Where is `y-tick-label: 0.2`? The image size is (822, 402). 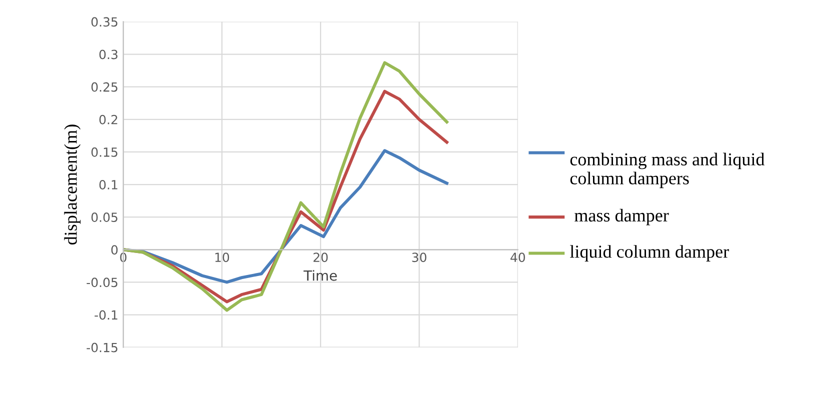
y-tick-label: 0.2 is located at coordinates (108, 119).